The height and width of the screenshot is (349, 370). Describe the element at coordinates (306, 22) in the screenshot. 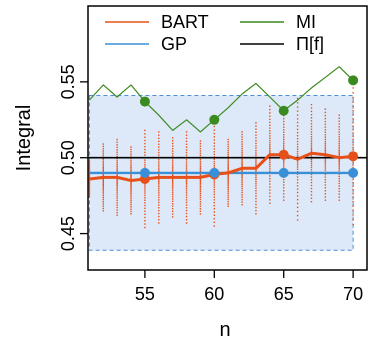

I see `legend-label: MI` at that location.